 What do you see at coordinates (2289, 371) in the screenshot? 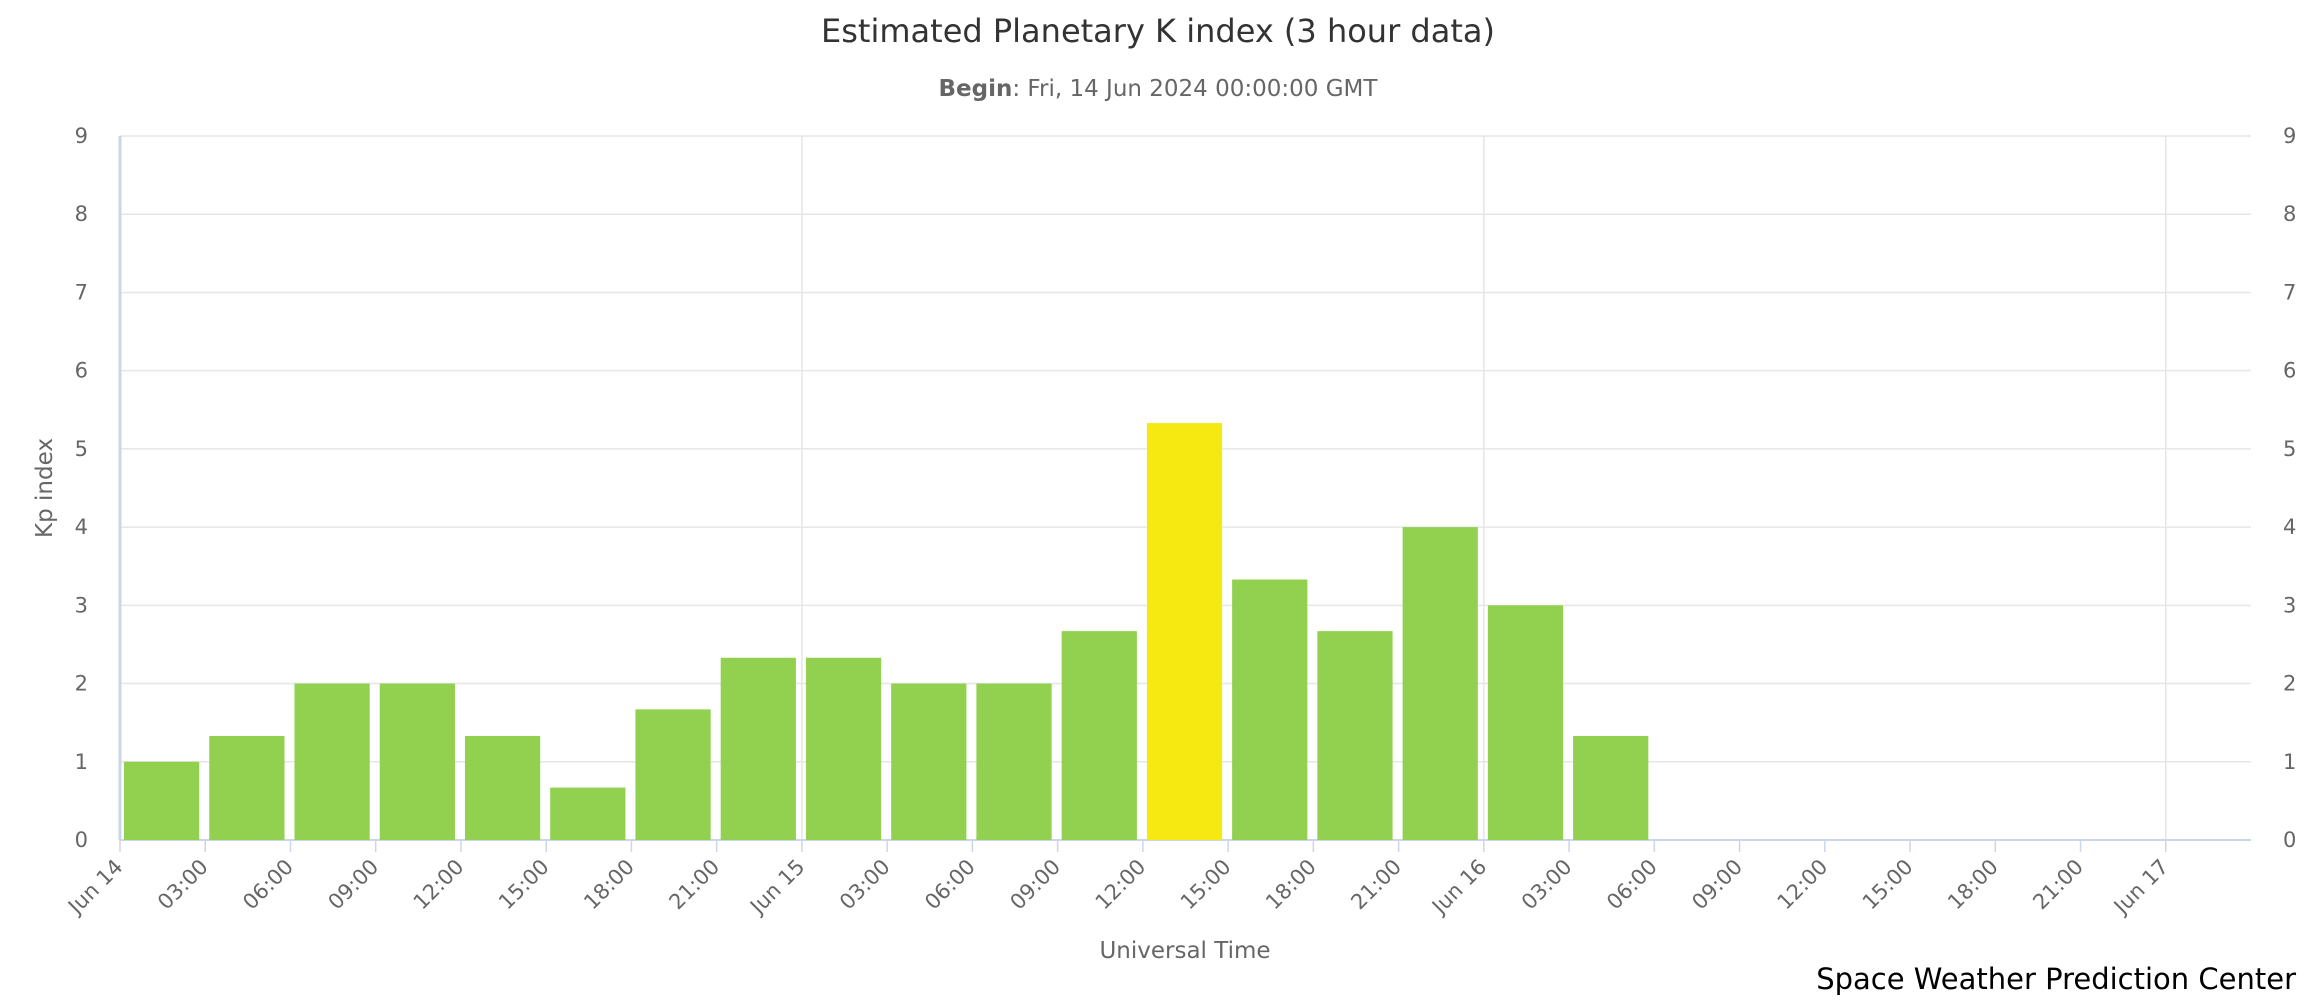
I see `y2-tick-label: 6` at bounding box center [2289, 371].